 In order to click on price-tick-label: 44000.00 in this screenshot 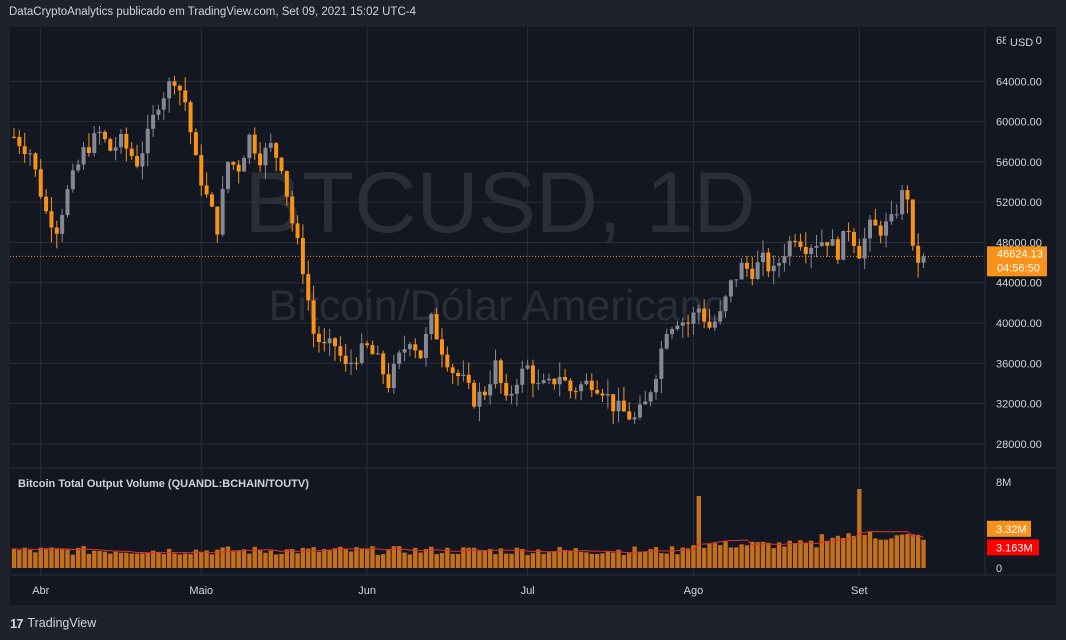, I will do `click(1019, 284)`.